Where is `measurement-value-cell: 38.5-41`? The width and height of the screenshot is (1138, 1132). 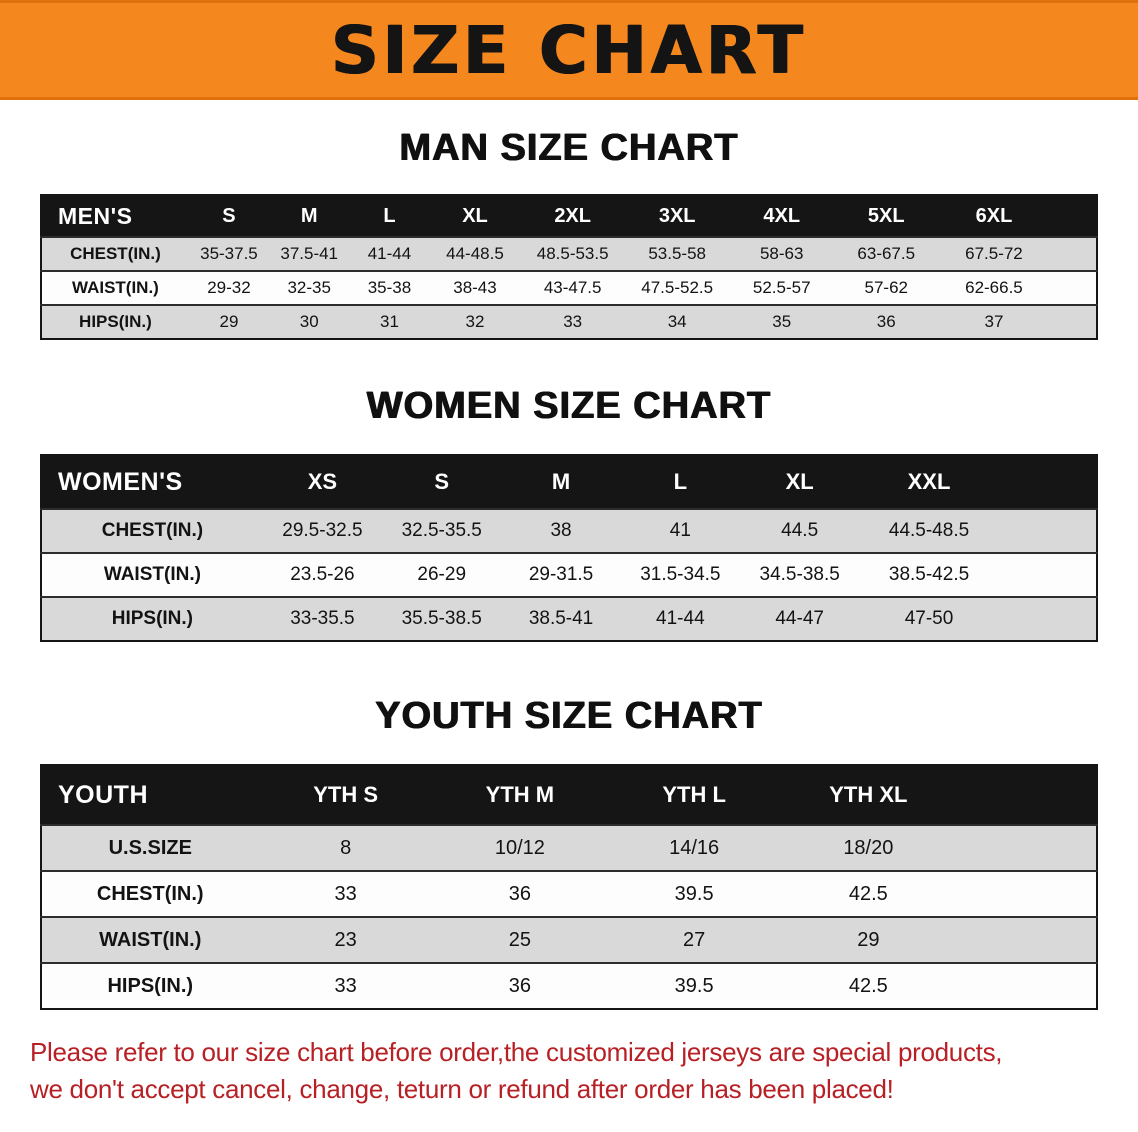 measurement-value-cell: 38.5-41 is located at coordinates (561, 618).